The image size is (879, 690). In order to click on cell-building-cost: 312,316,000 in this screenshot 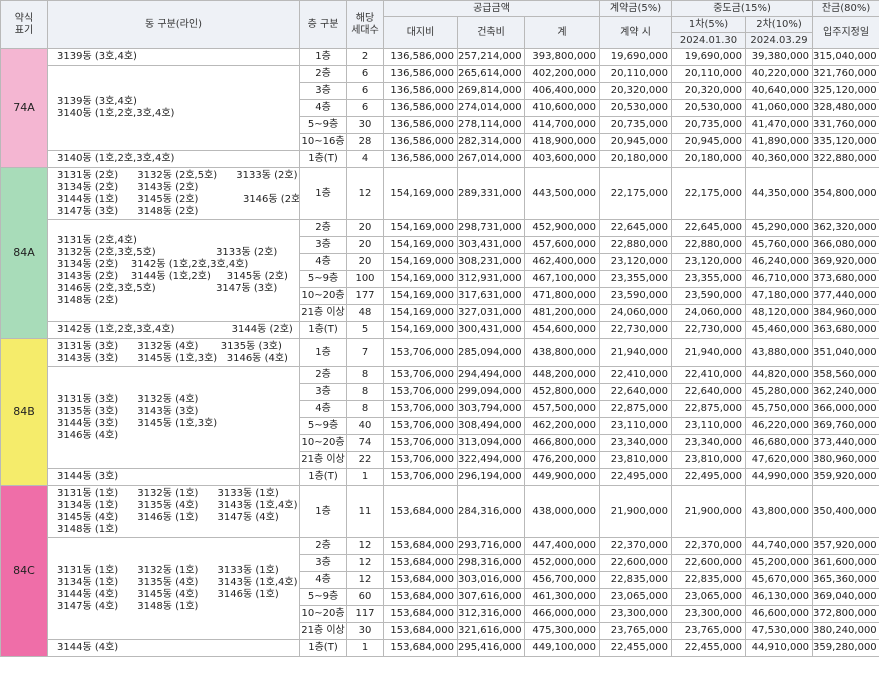, I will do `click(491, 614)`.